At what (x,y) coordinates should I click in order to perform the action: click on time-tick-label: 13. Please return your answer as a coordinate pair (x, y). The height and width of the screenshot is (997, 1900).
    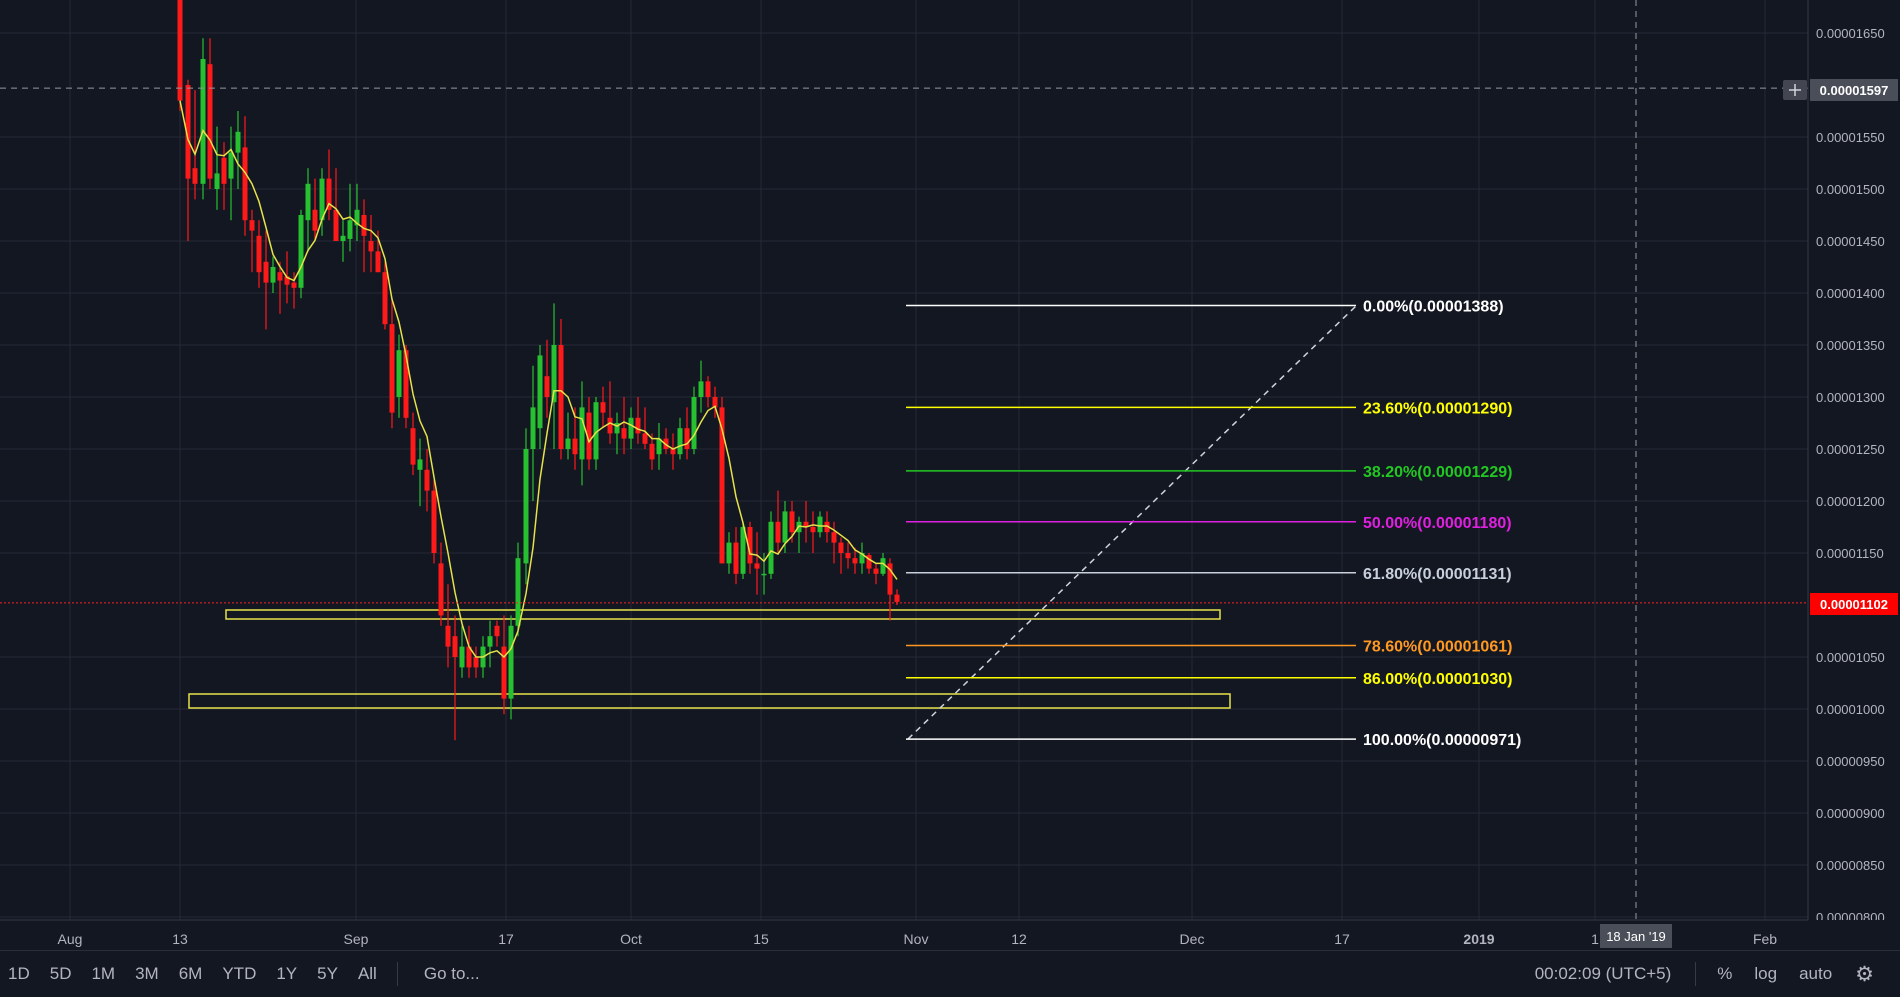
    Looking at the image, I should click on (180, 939).